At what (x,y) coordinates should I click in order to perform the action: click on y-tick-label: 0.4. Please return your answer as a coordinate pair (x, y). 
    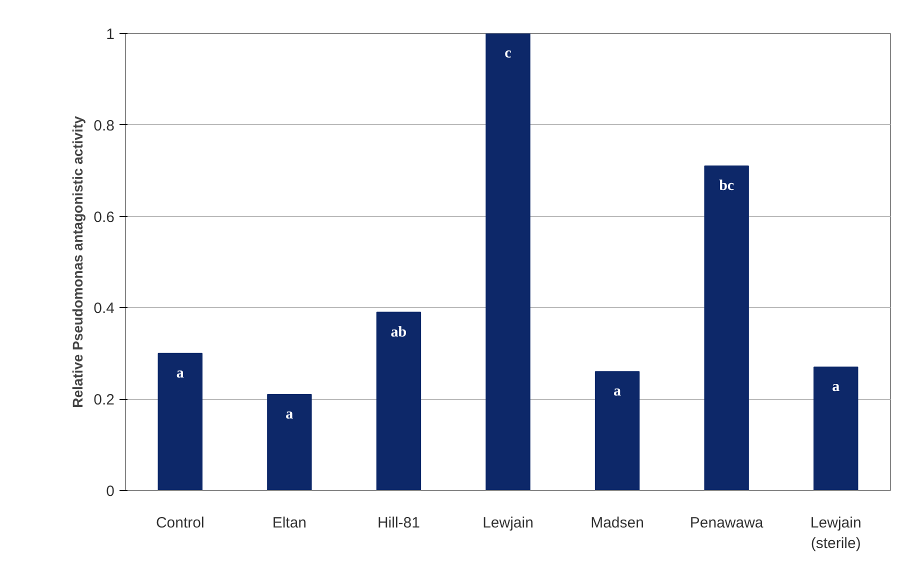
    Looking at the image, I should click on (104, 309).